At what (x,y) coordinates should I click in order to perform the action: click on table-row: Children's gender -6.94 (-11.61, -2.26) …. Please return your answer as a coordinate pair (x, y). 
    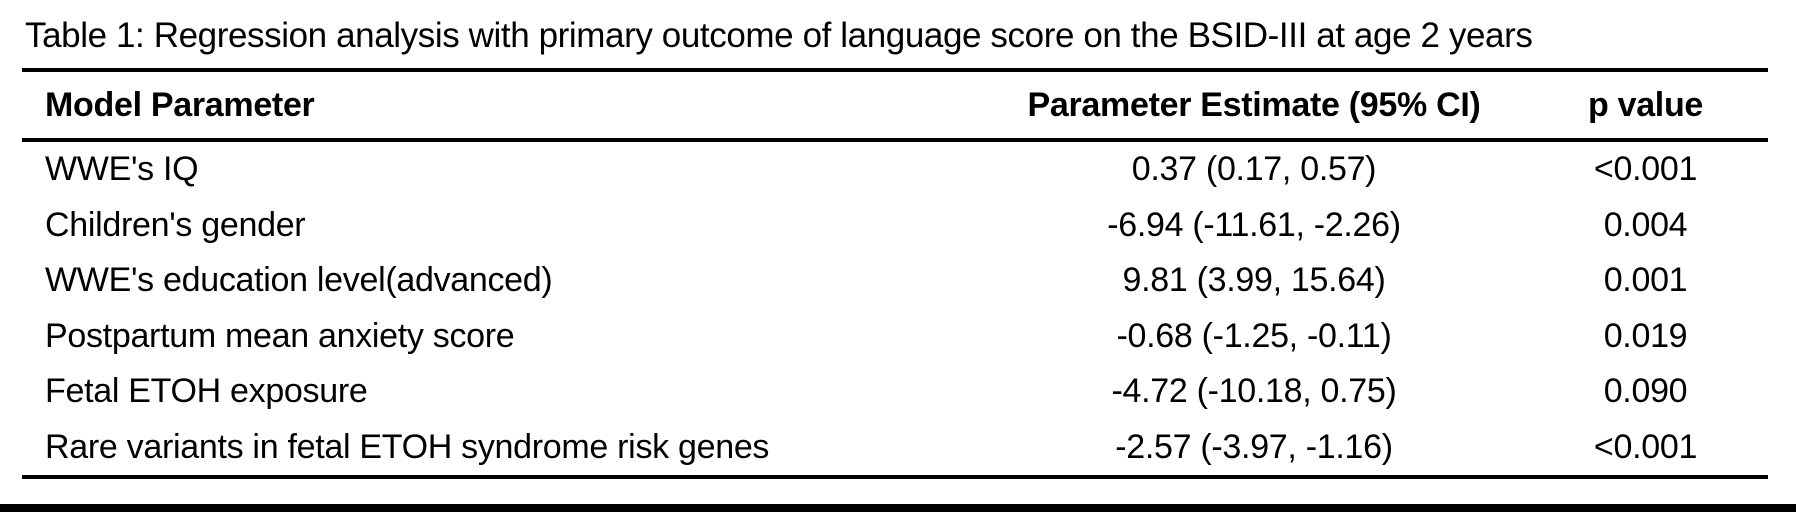
    Looking at the image, I should click on (895, 226).